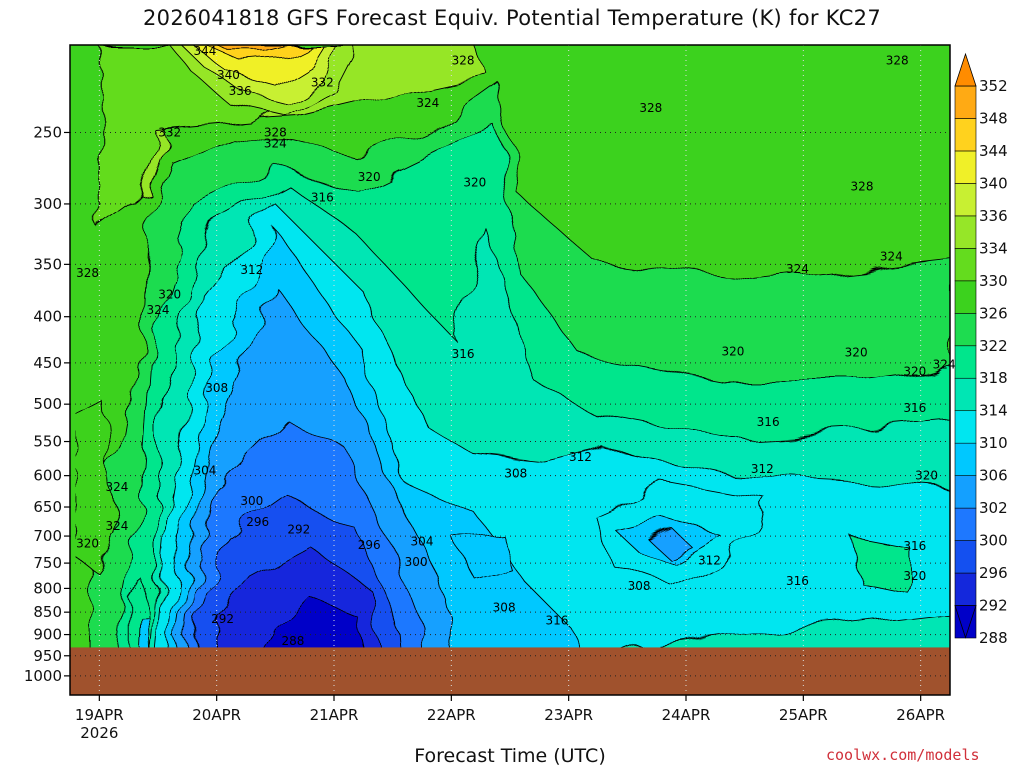  What do you see at coordinates (993, 411) in the screenshot?
I see `colorbar-label: 314` at bounding box center [993, 411].